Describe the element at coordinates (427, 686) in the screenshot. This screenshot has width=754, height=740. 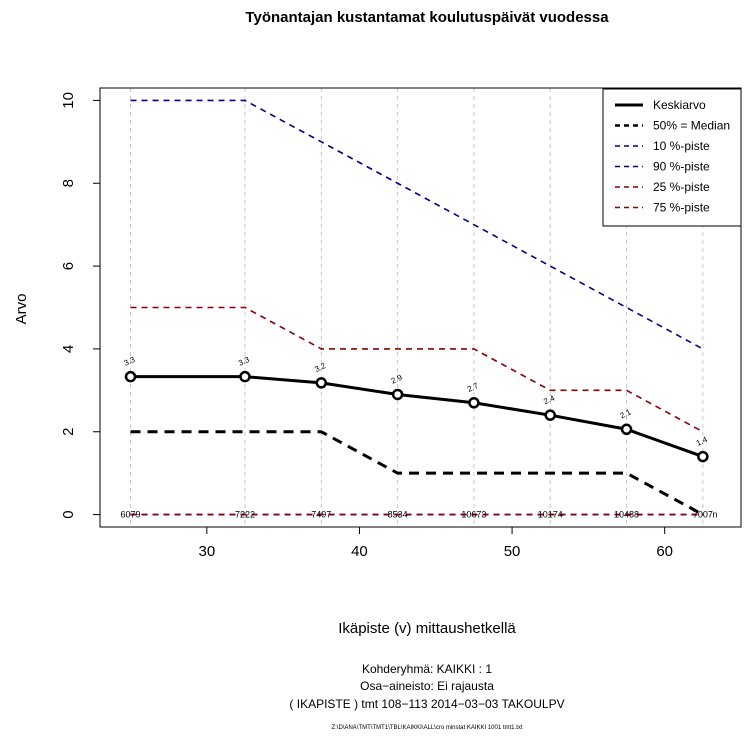
I see `footer-line-2: Osa−aineisto: Ei rajausta` at that location.